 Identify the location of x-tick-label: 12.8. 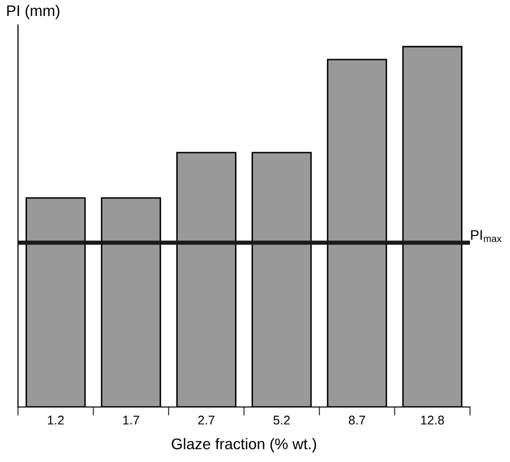
(432, 420).